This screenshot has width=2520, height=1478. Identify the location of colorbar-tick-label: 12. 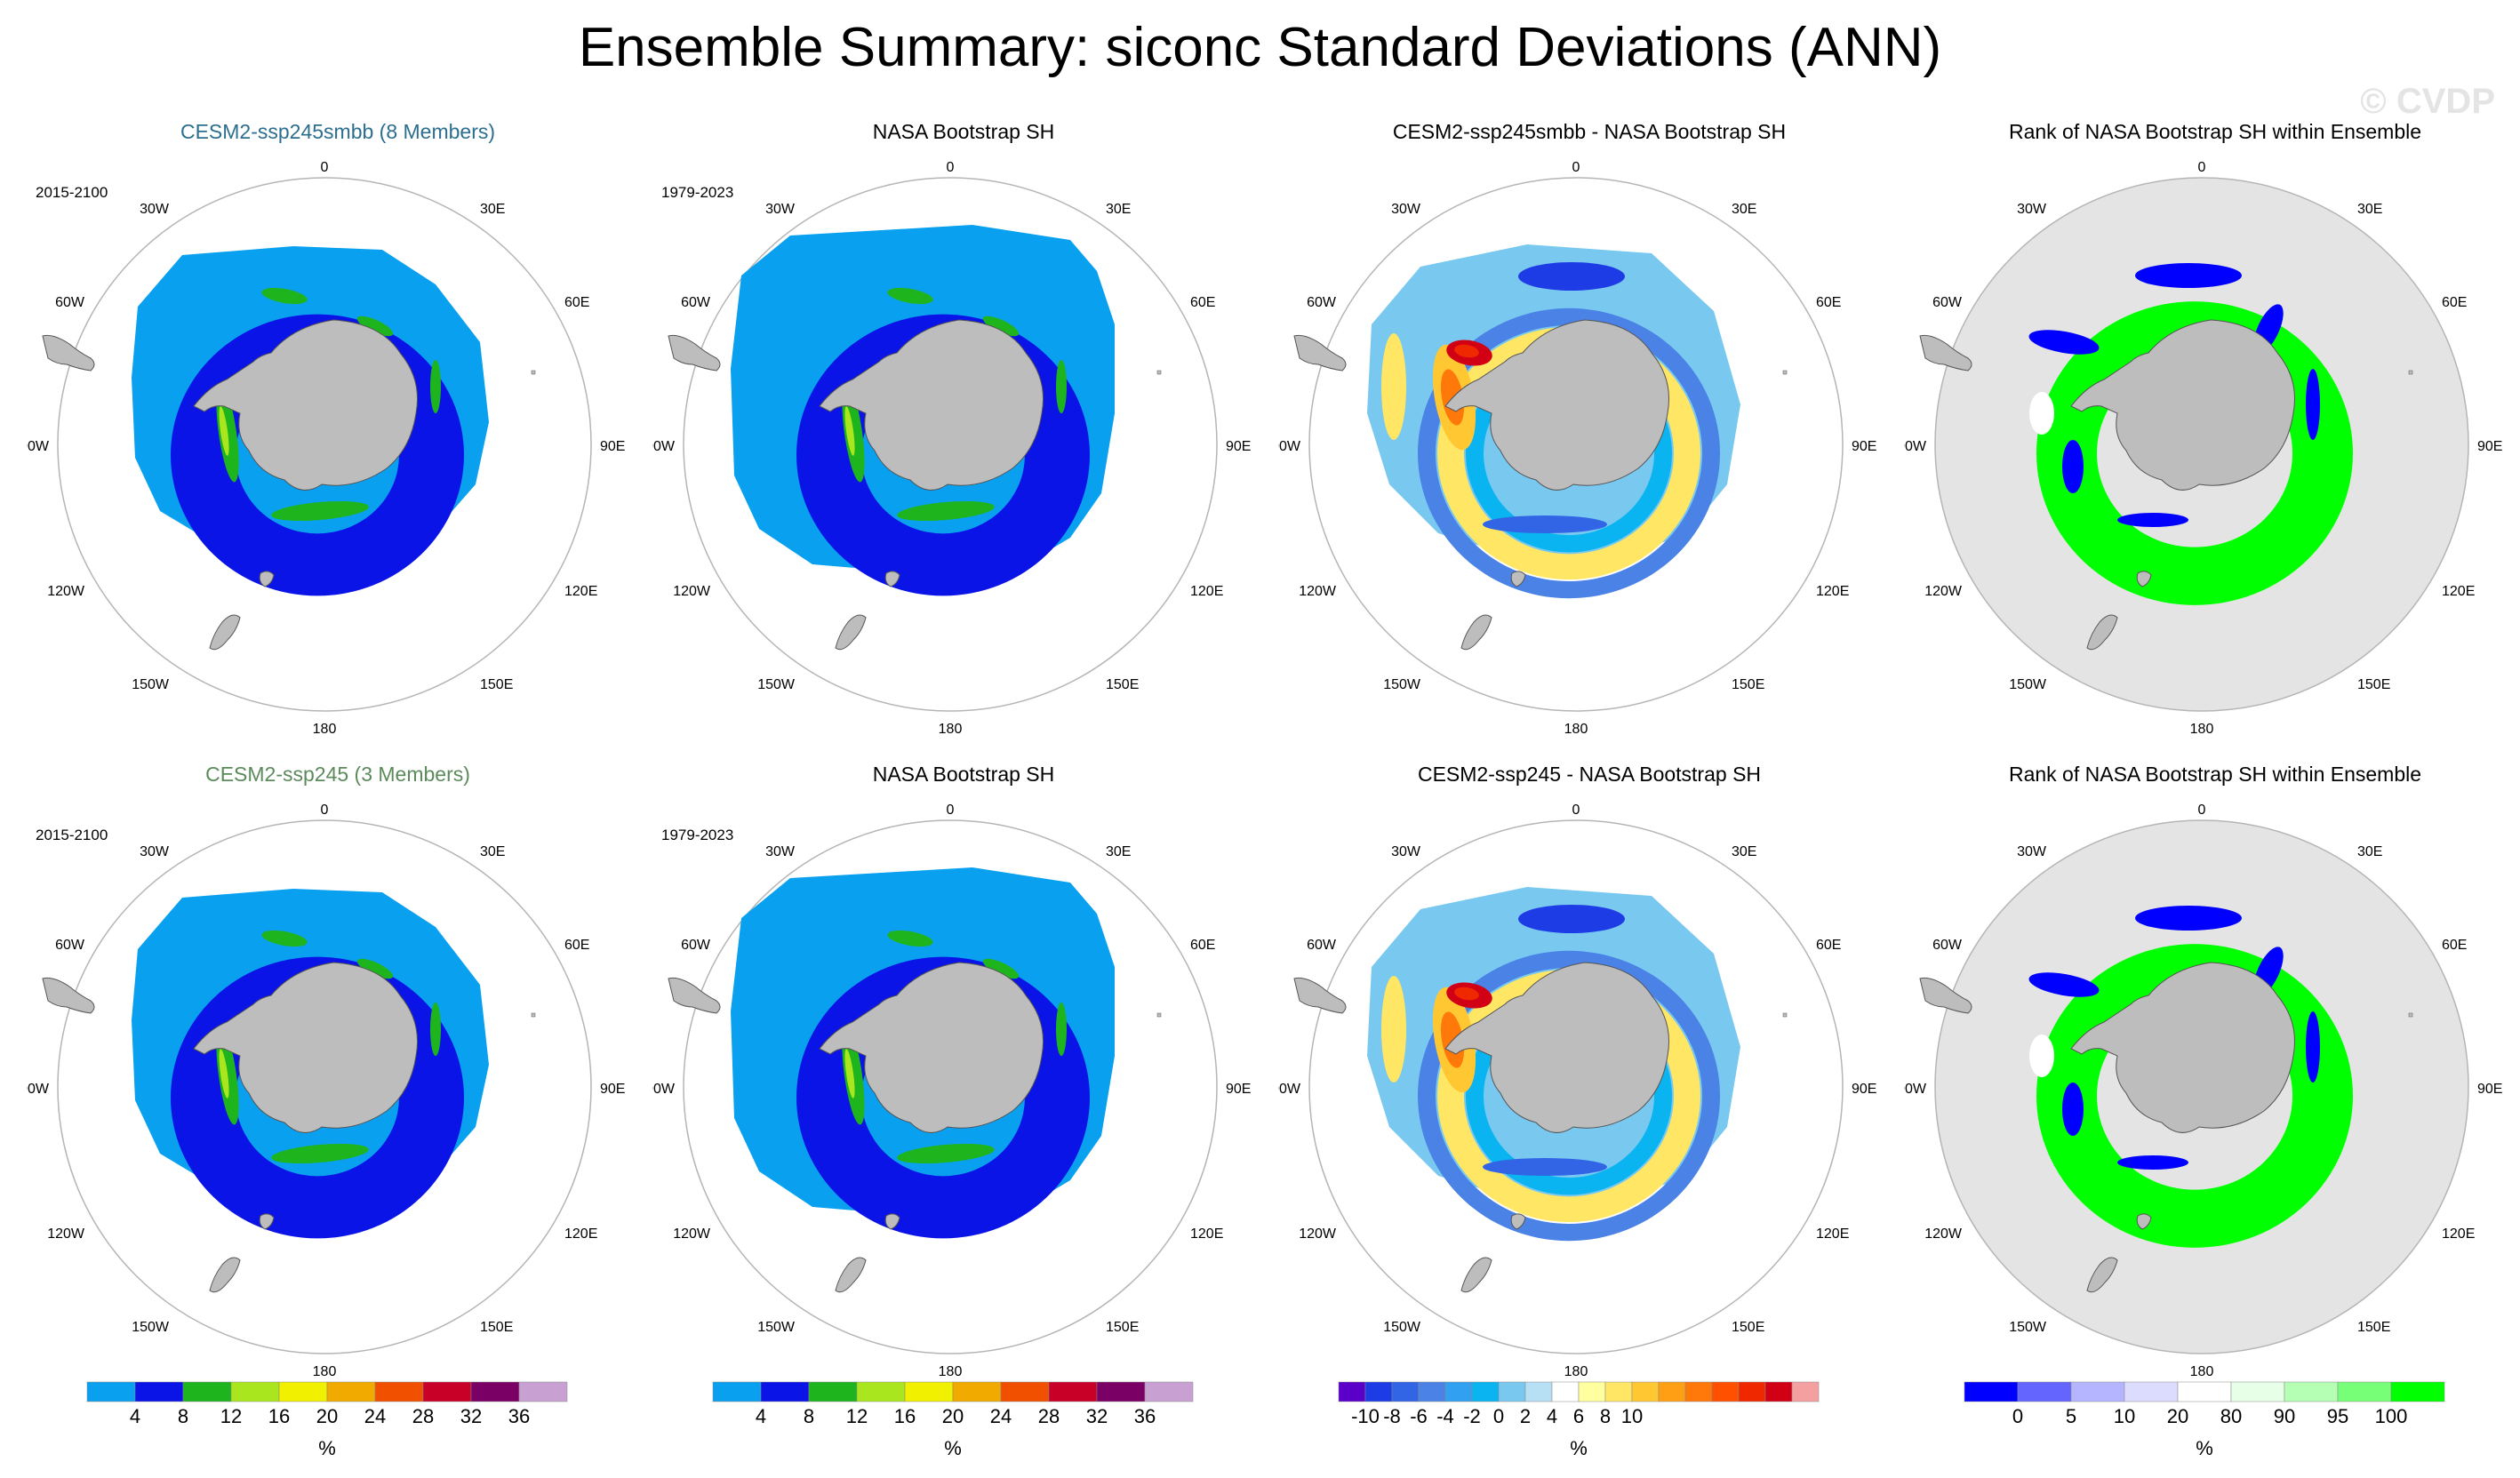
(231, 1416).